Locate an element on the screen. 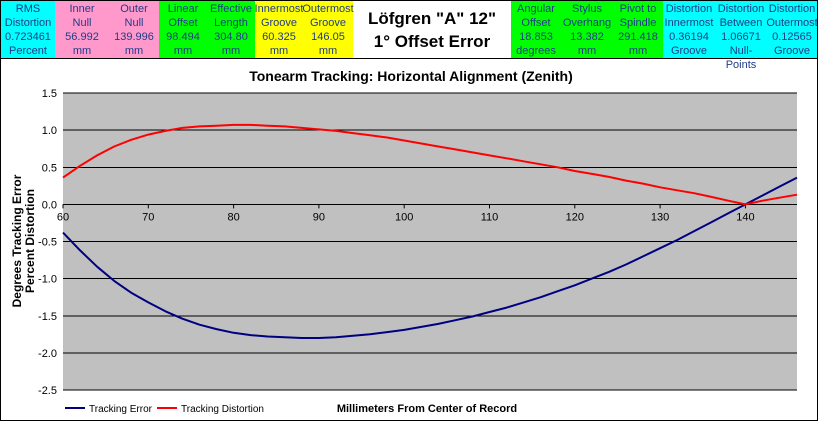 This screenshot has width=818, height=421. param-effective-length-l1: Effective is located at coordinates (231, 9).